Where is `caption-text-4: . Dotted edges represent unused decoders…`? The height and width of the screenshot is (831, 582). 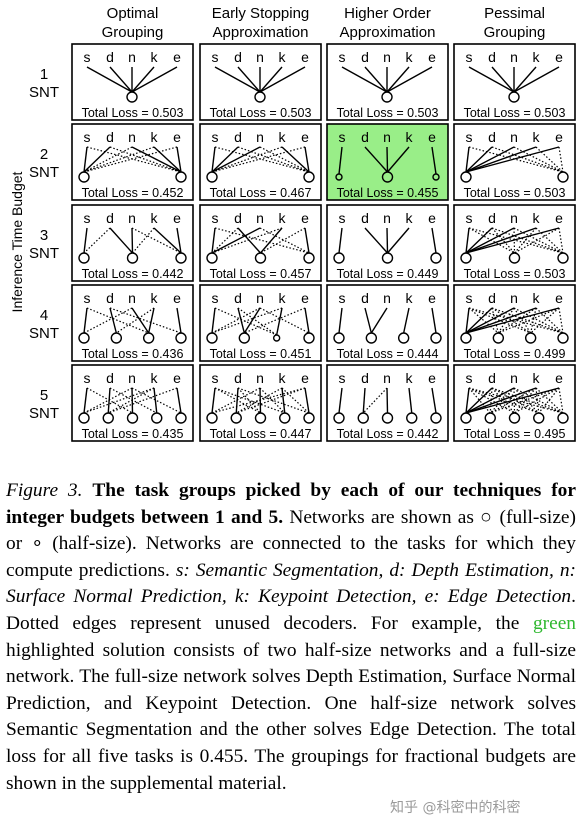
caption-text-4: . Dotted edges represent unused decoders… is located at coordinates (291, 610).